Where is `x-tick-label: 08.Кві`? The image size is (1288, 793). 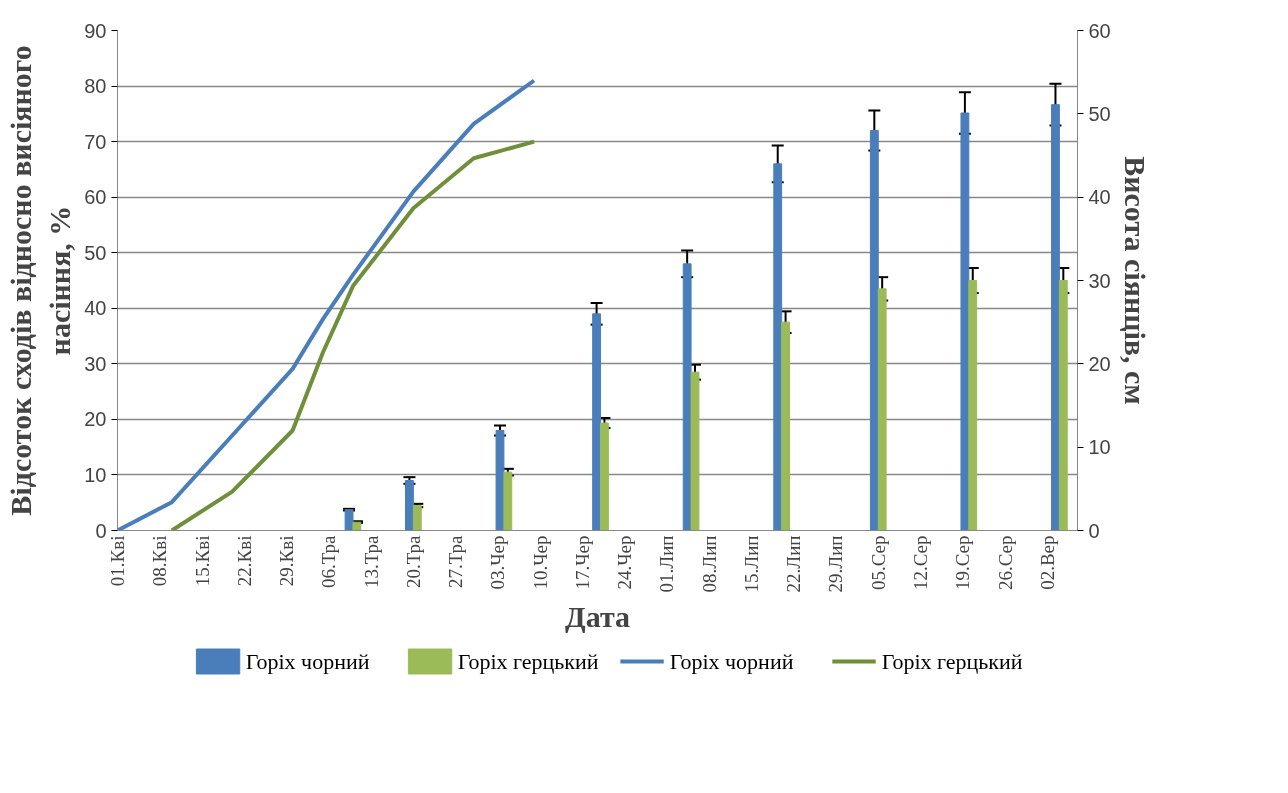 x-tick-label: 08.Кві is located at coordinates (160, 561).